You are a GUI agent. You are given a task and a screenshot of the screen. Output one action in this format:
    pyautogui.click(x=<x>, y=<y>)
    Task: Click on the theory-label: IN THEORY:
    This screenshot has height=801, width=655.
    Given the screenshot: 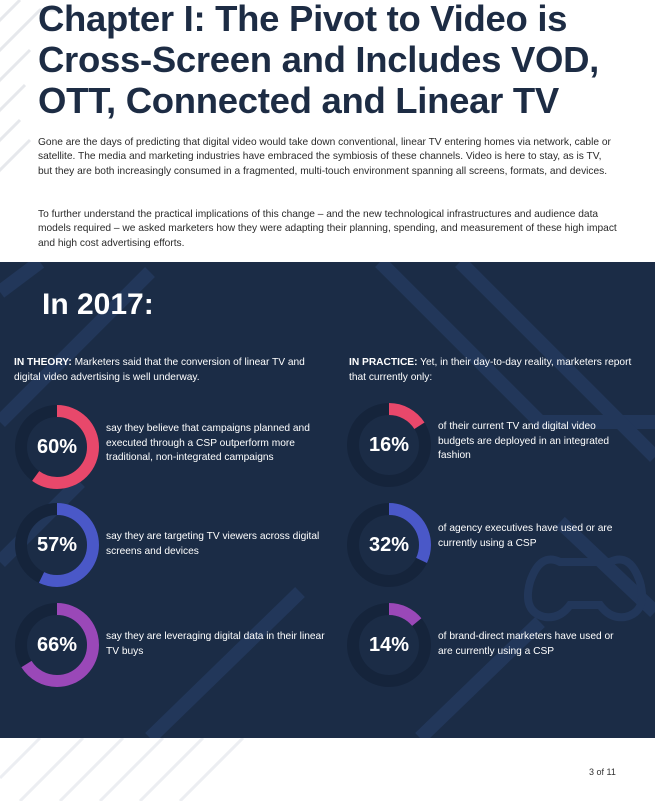 What is the action you would take?
    pyautogui.click(x=43, y=362)
    